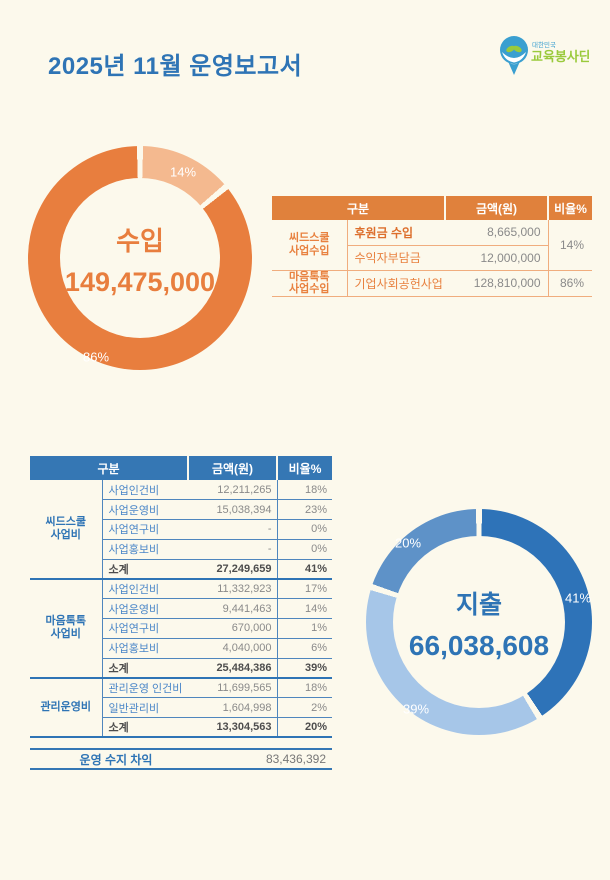 This screenshot has width=610, height=880. Describe the element at coordinates (544, 44) in the screenshot. I see `logo-text-small: 대한민국` at that location.